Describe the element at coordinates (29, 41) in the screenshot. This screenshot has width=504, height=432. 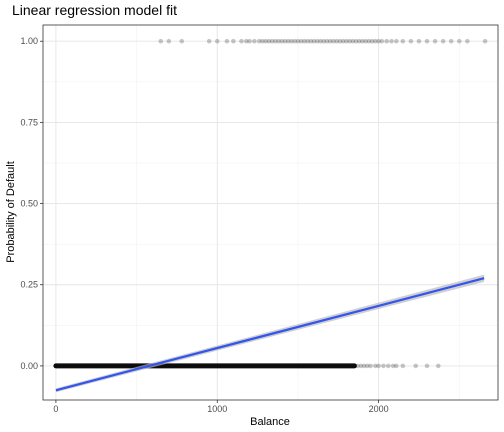
I see `y-tick-label: 1.00` at that location.